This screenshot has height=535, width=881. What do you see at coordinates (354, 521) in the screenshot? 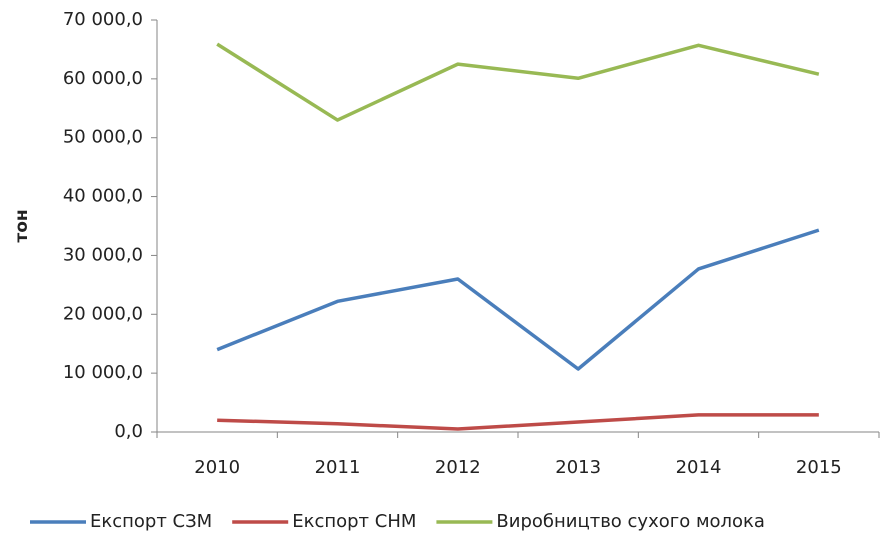
I see `legend-label: Експорт СНМ` at bounding box center [354, 521].